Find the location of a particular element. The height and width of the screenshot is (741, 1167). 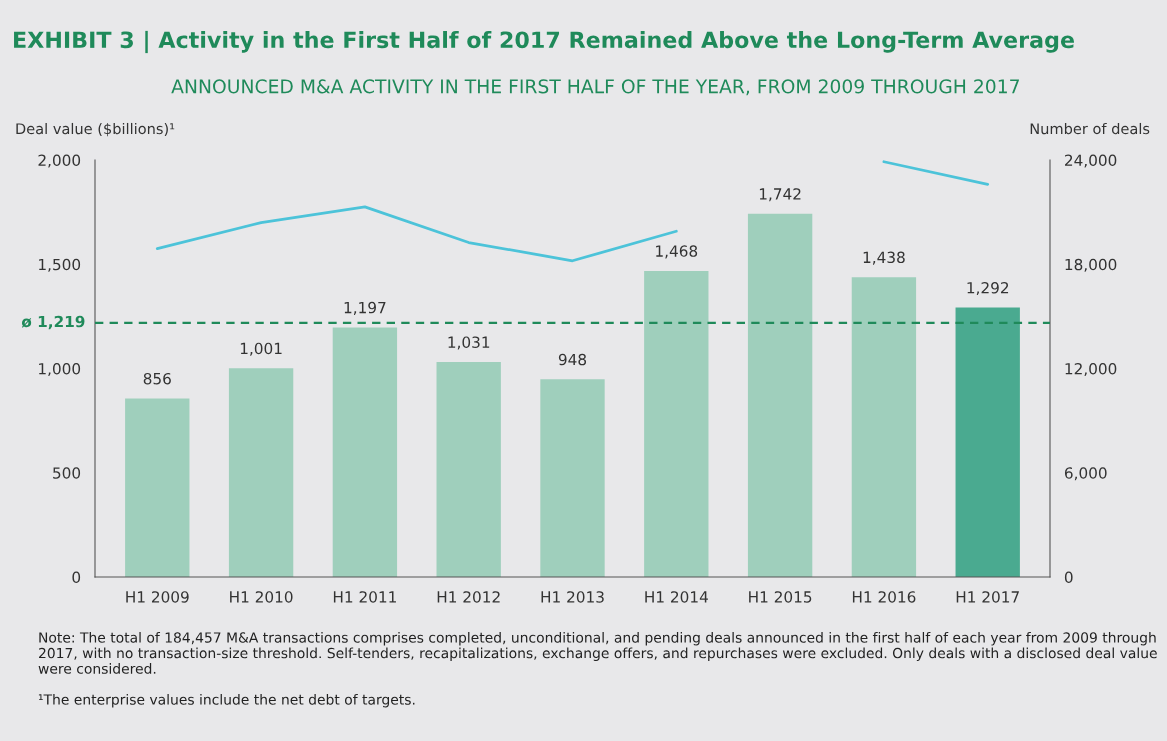

ref-line-label: ø 1,219 is located at coordinates (53, 322).